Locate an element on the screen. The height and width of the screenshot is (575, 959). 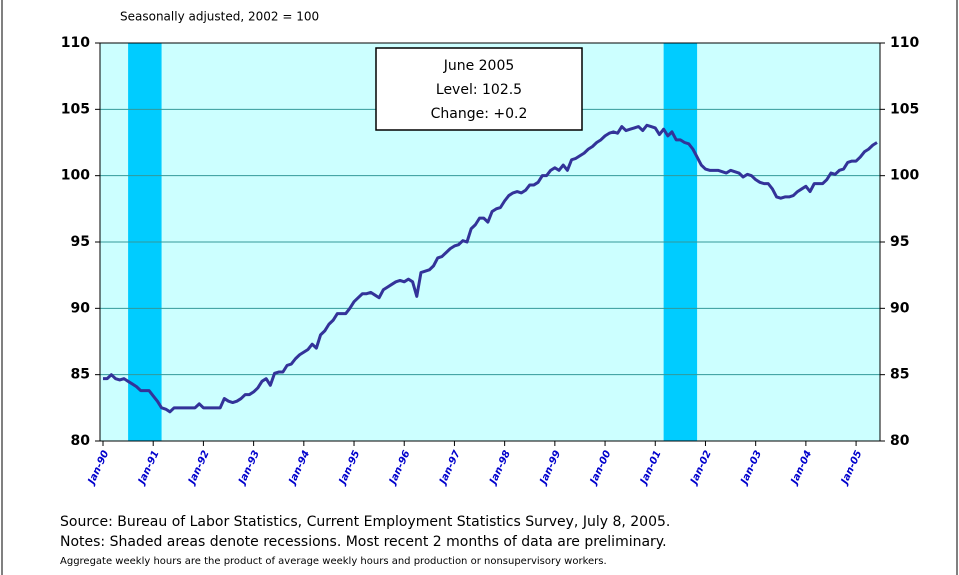
y2-tick-label: 100 is located at coordinates (904, 176).